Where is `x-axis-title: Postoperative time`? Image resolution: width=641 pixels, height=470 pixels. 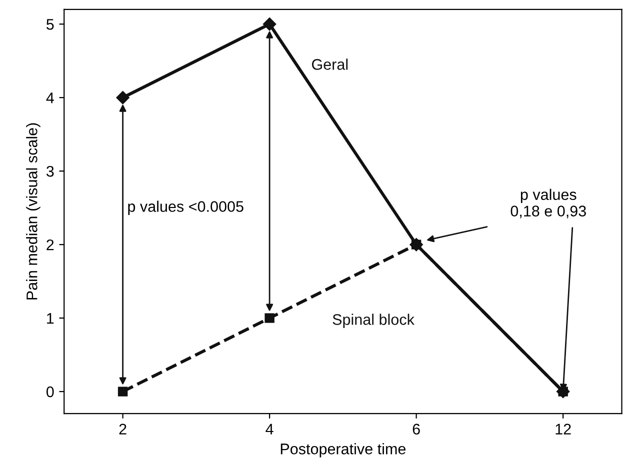 x-axis-title: Postoperative time is located at coordinates (343, 450).